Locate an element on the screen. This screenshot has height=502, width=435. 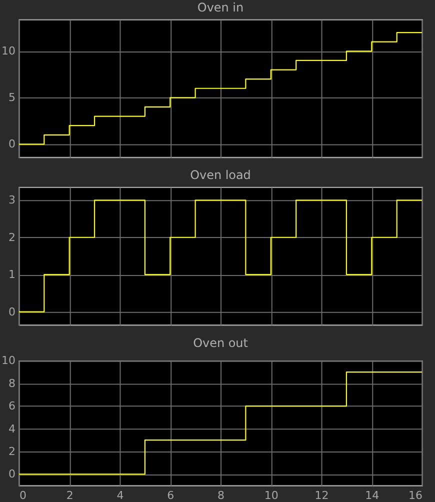
y-tick-label: 1 is located at coordinates (12, 275).